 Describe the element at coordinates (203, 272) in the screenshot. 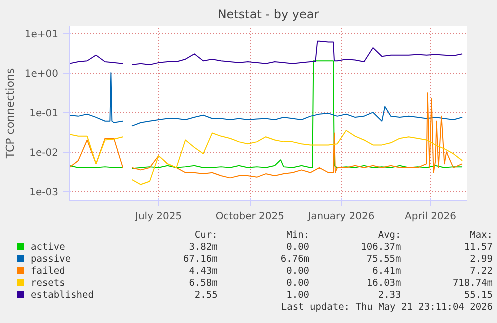

I see `text: 4.43m` at that location.